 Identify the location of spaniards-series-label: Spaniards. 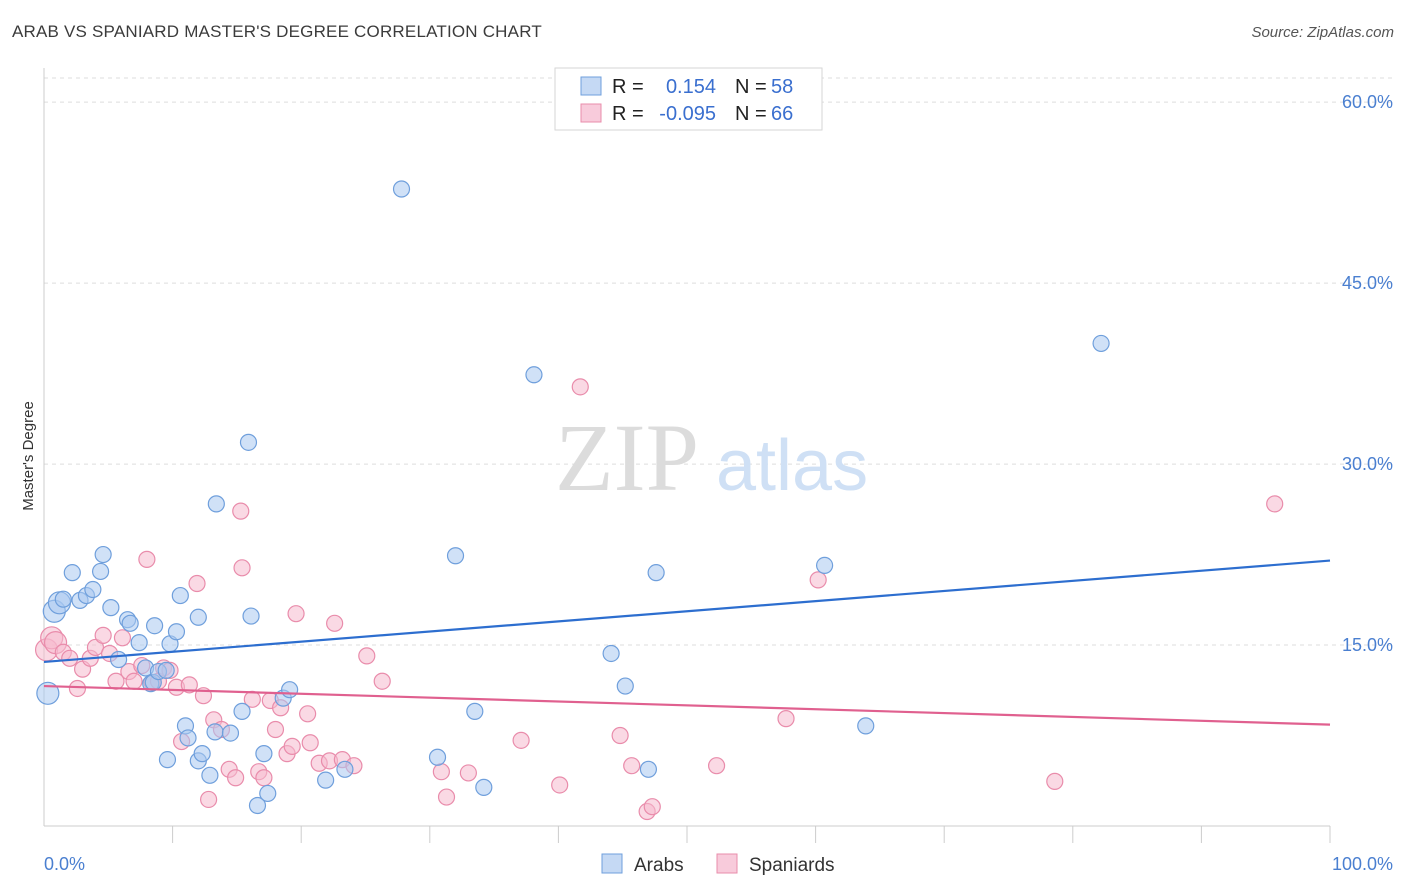
(792, 865).